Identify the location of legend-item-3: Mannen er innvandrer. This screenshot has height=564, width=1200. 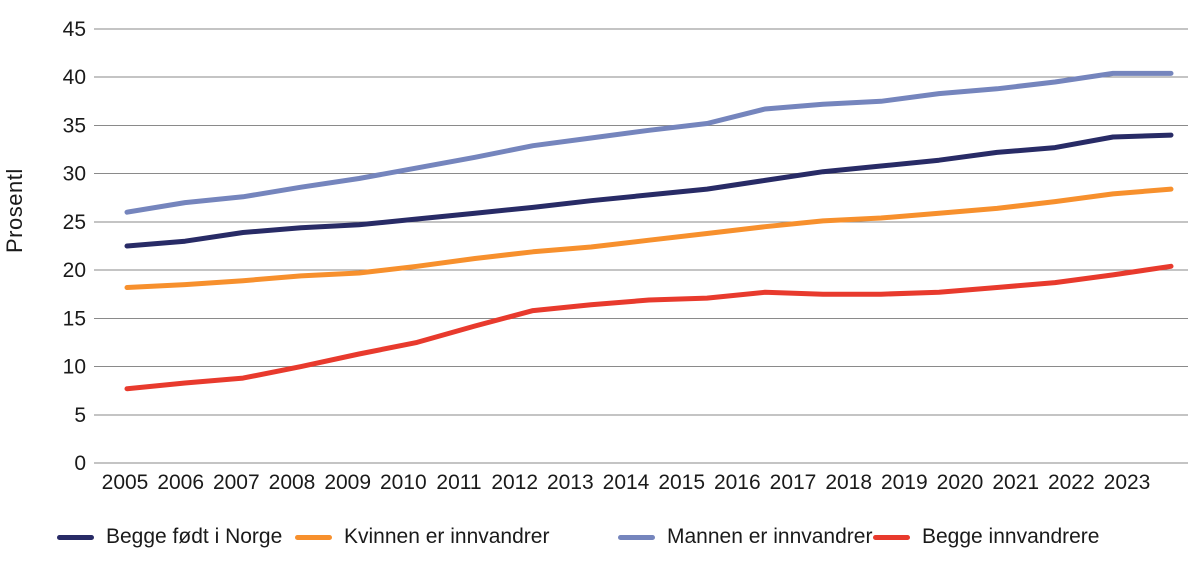
(745, 537).